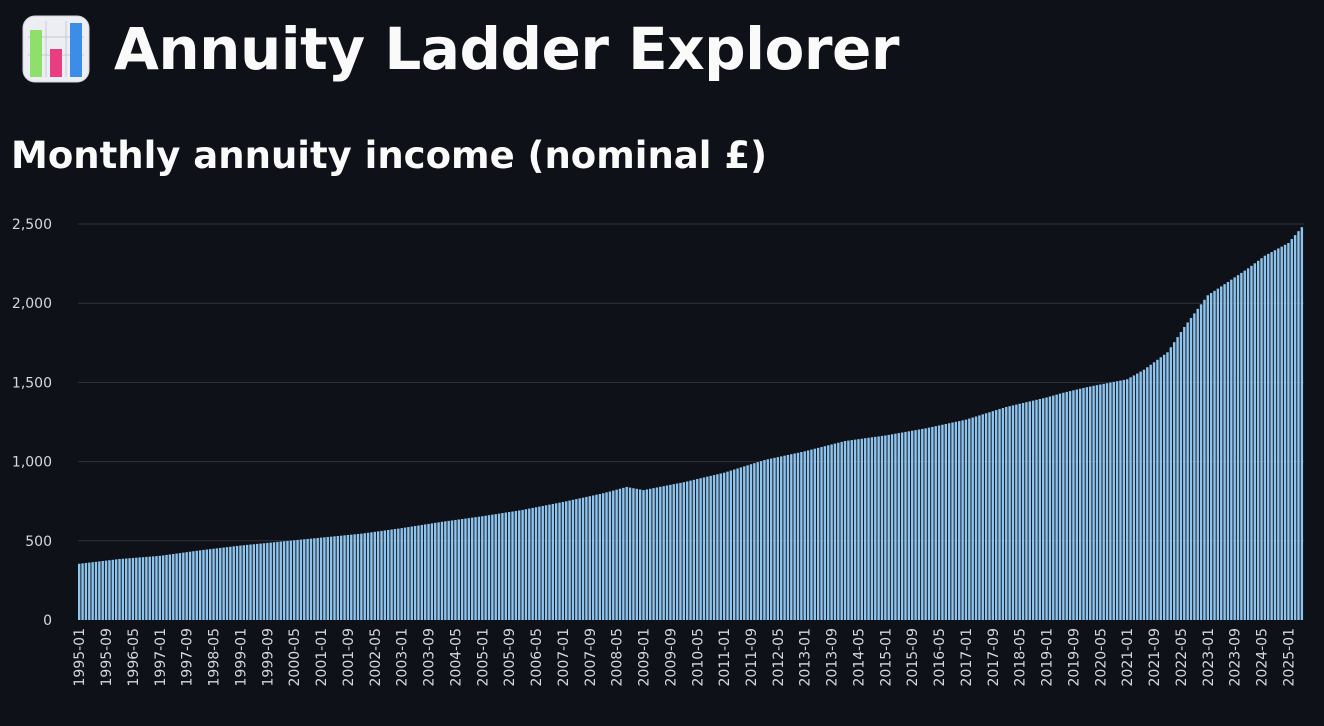 The image size is (1324, 726). I want to click on x-tick-label: 2020-05, so click(1101, 657).